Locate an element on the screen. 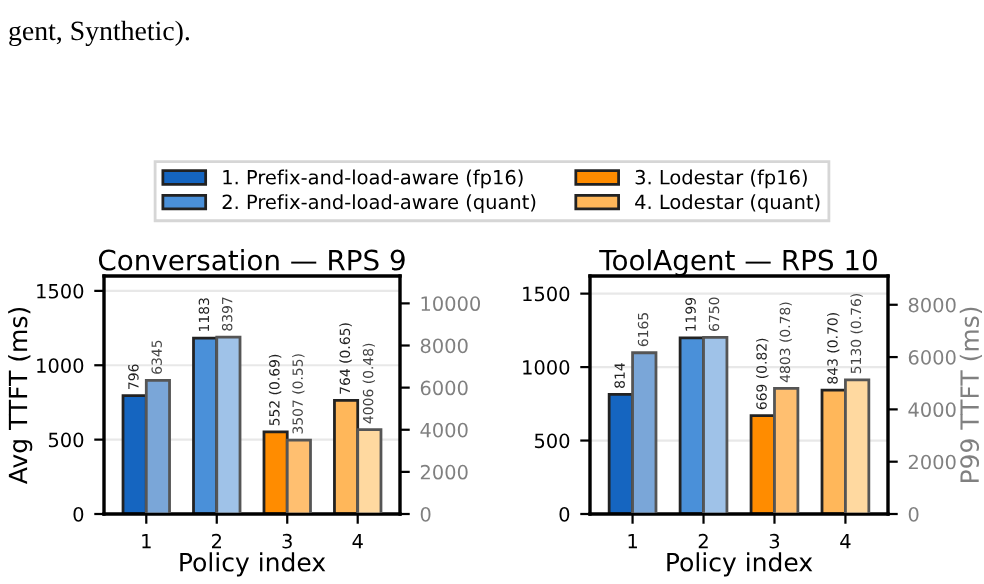 This screenshot has height=584, width=984. y2-tick-label: 10000 is located at coordinates (451, 304).